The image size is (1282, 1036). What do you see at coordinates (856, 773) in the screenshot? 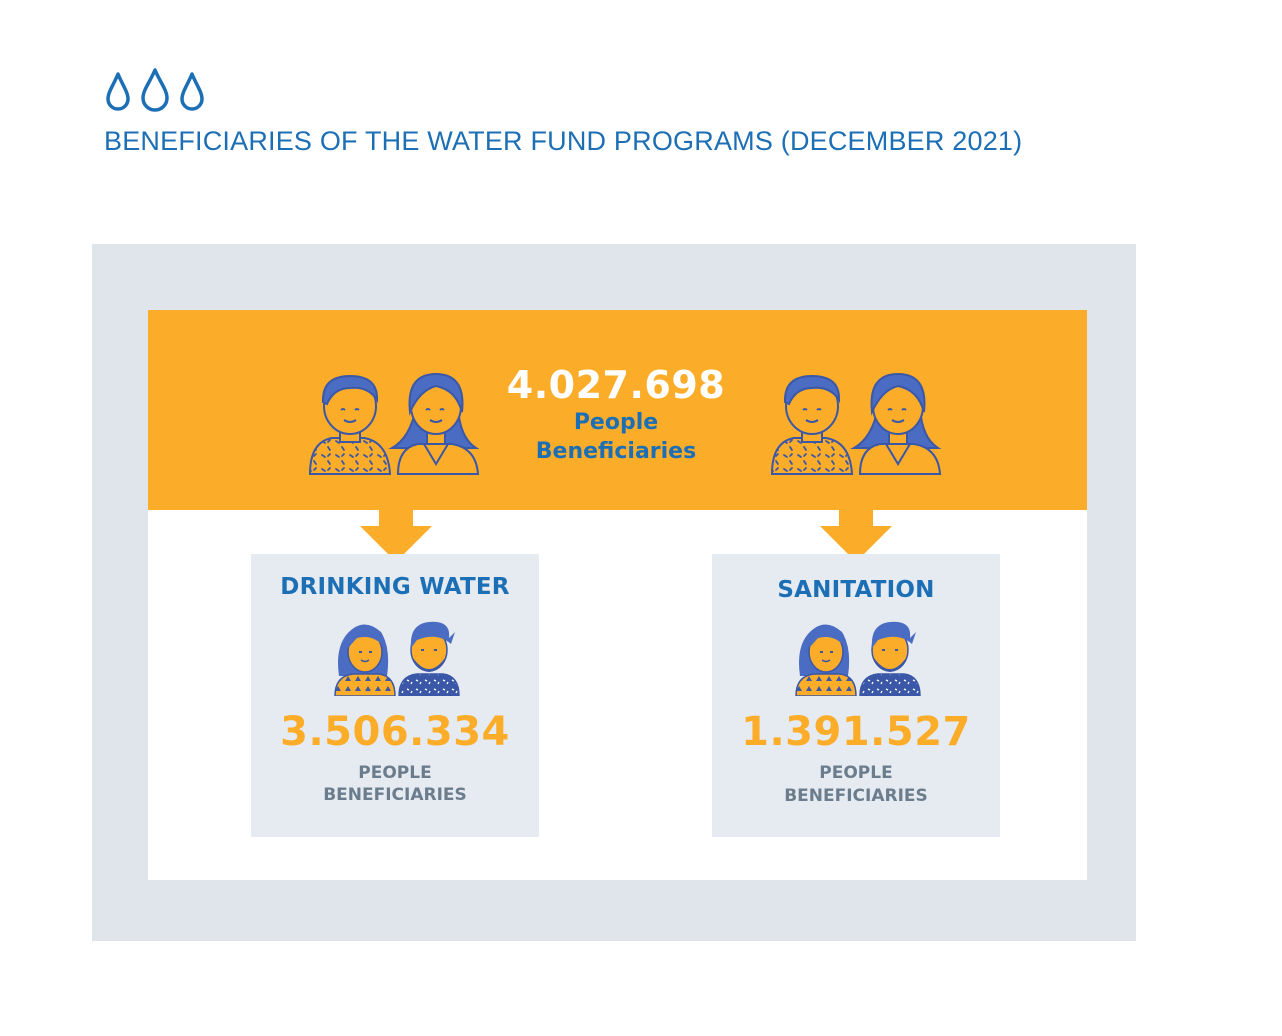
I see `sanitation-label-line1: PEOPLE` at bounding box center [856, 773].